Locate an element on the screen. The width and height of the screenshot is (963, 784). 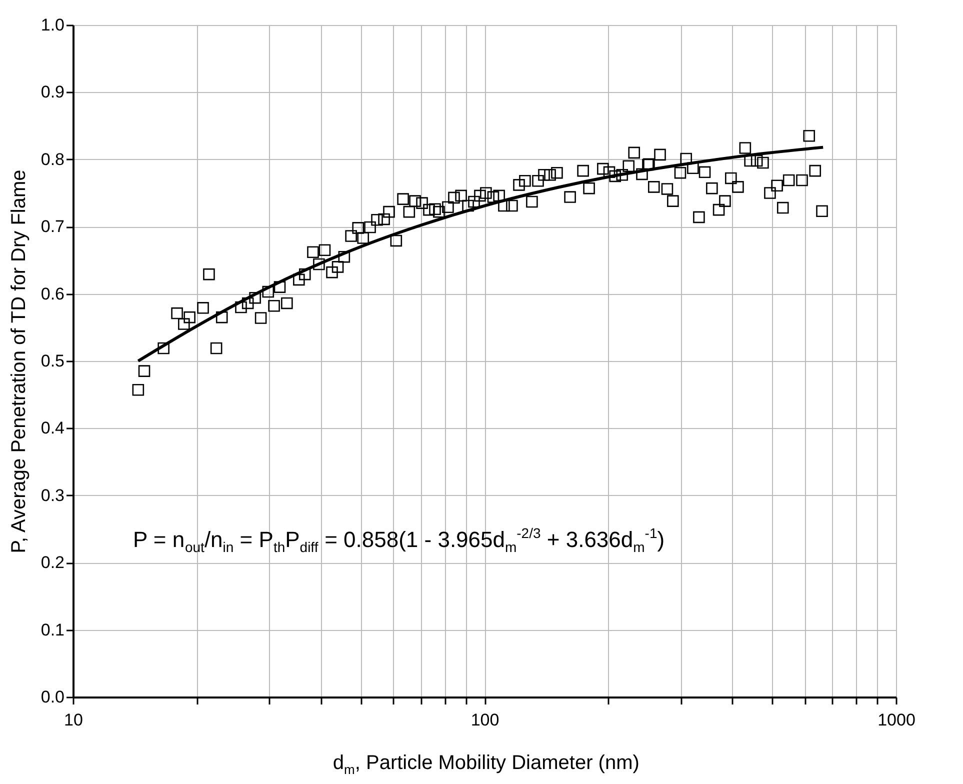
y-tick-label: 0.6 is located at coordinates (52, 294).